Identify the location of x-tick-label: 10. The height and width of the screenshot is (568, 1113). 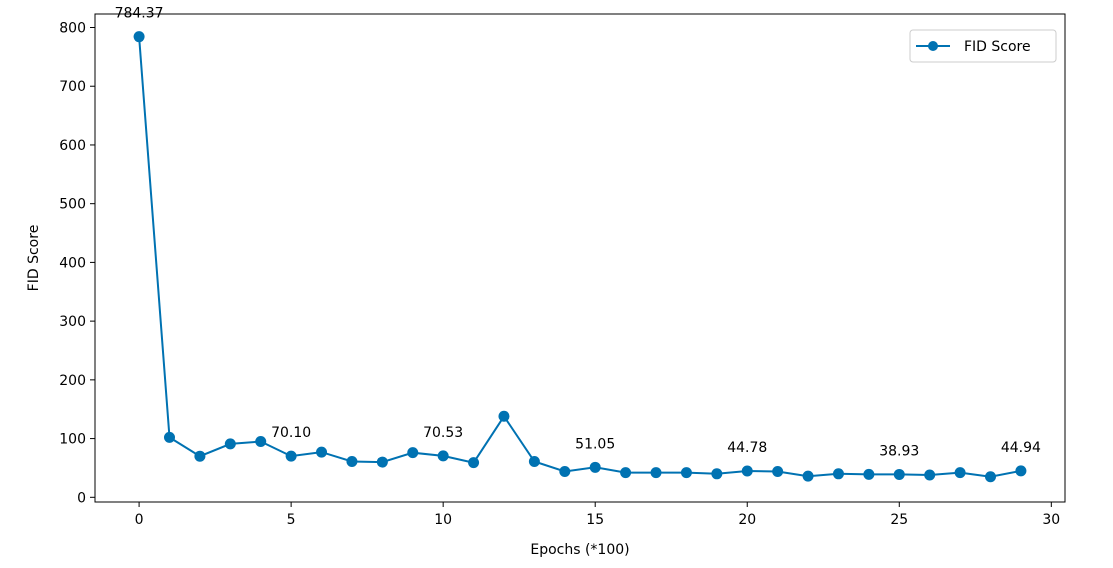
(443, 520).